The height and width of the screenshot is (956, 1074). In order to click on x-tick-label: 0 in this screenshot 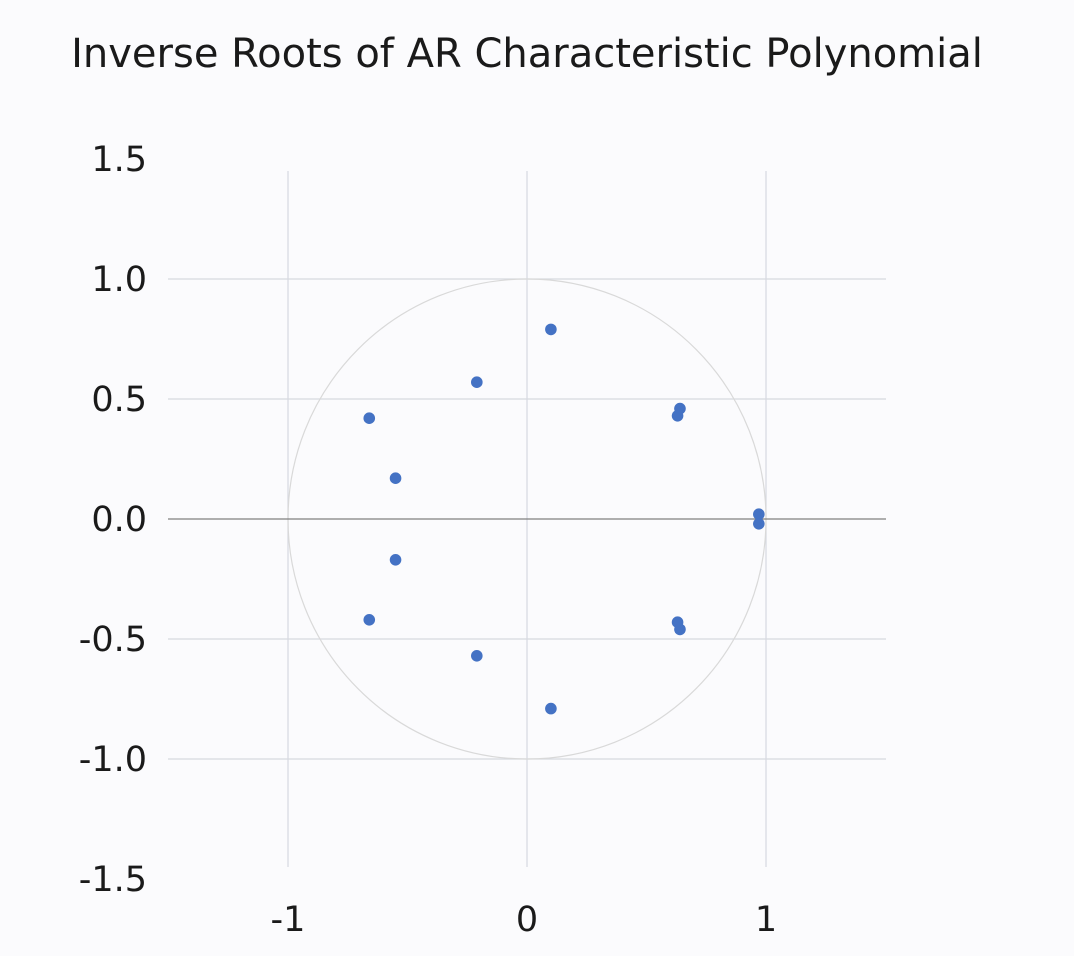, I will do `click(527, 920)`.